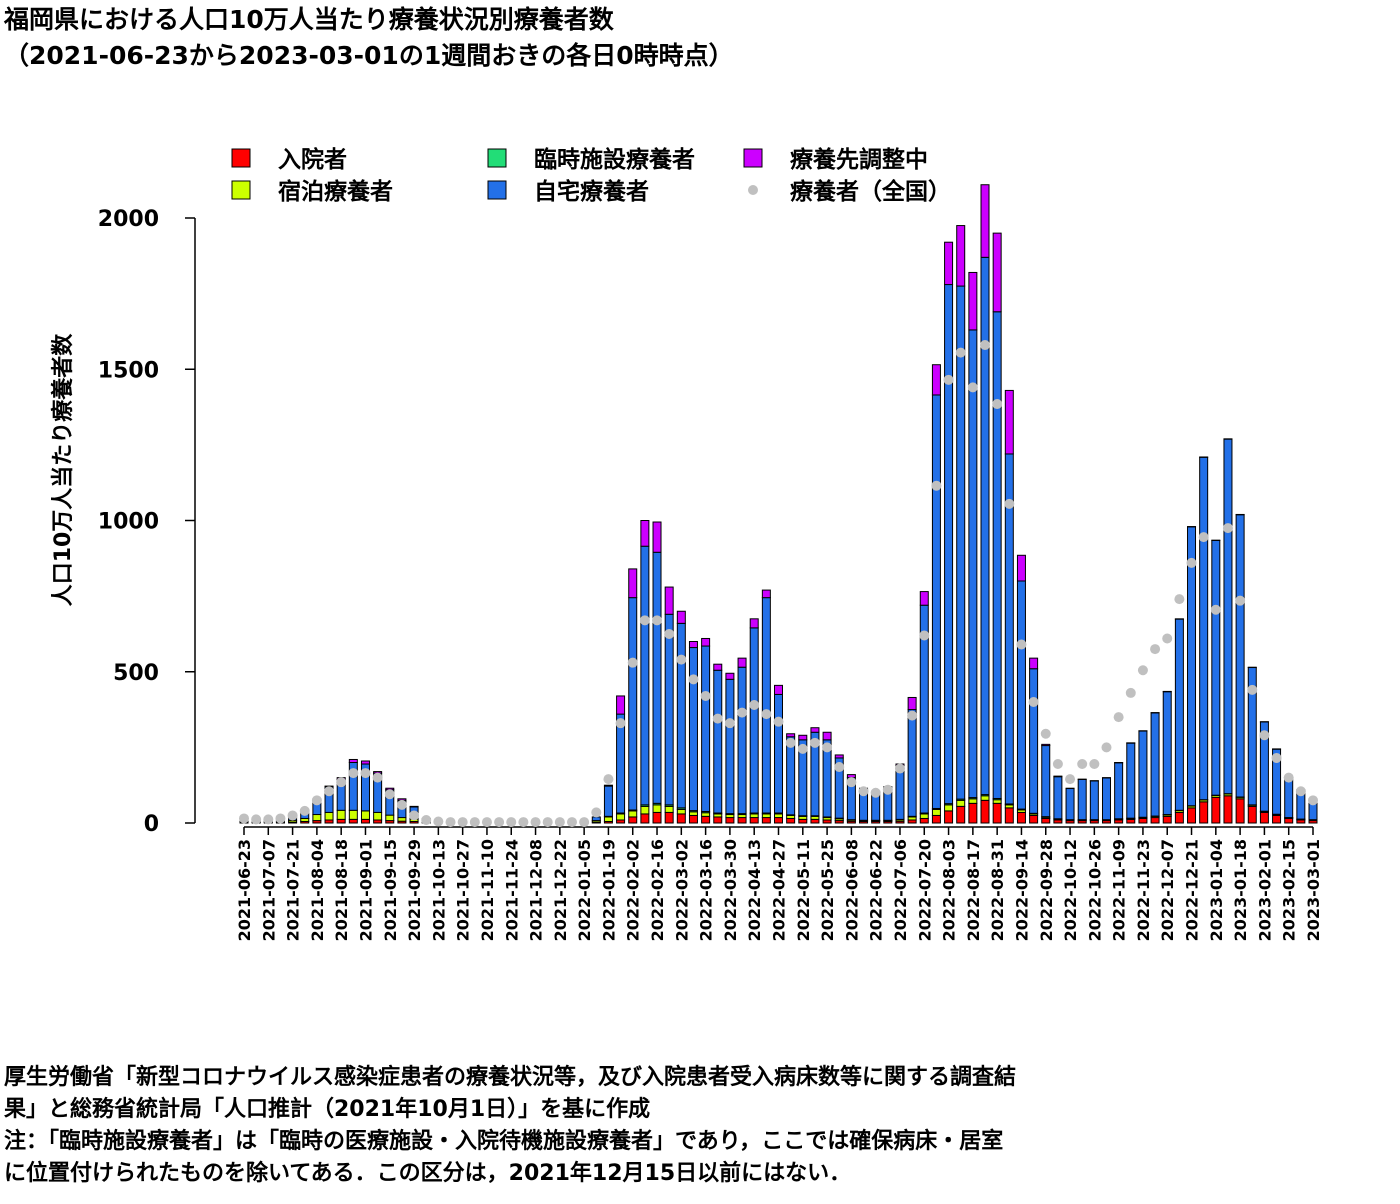  Describe the element at coordinates (497, 190) in the screenshot. I see `legend-swatch` at that location.